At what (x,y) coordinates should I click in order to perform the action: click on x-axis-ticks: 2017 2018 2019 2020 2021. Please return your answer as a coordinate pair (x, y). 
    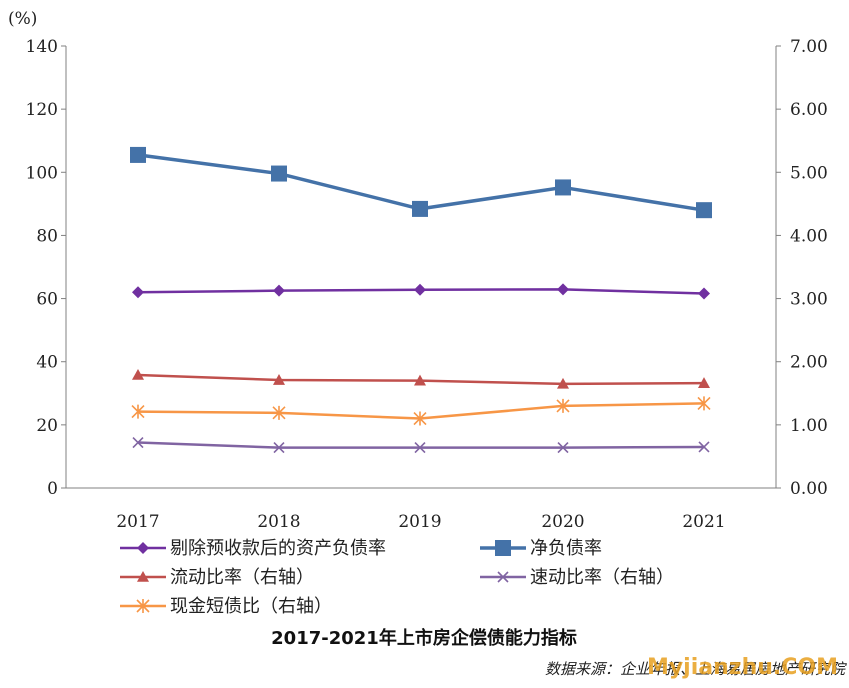
    Looking at the image, I should click on (420, 522).